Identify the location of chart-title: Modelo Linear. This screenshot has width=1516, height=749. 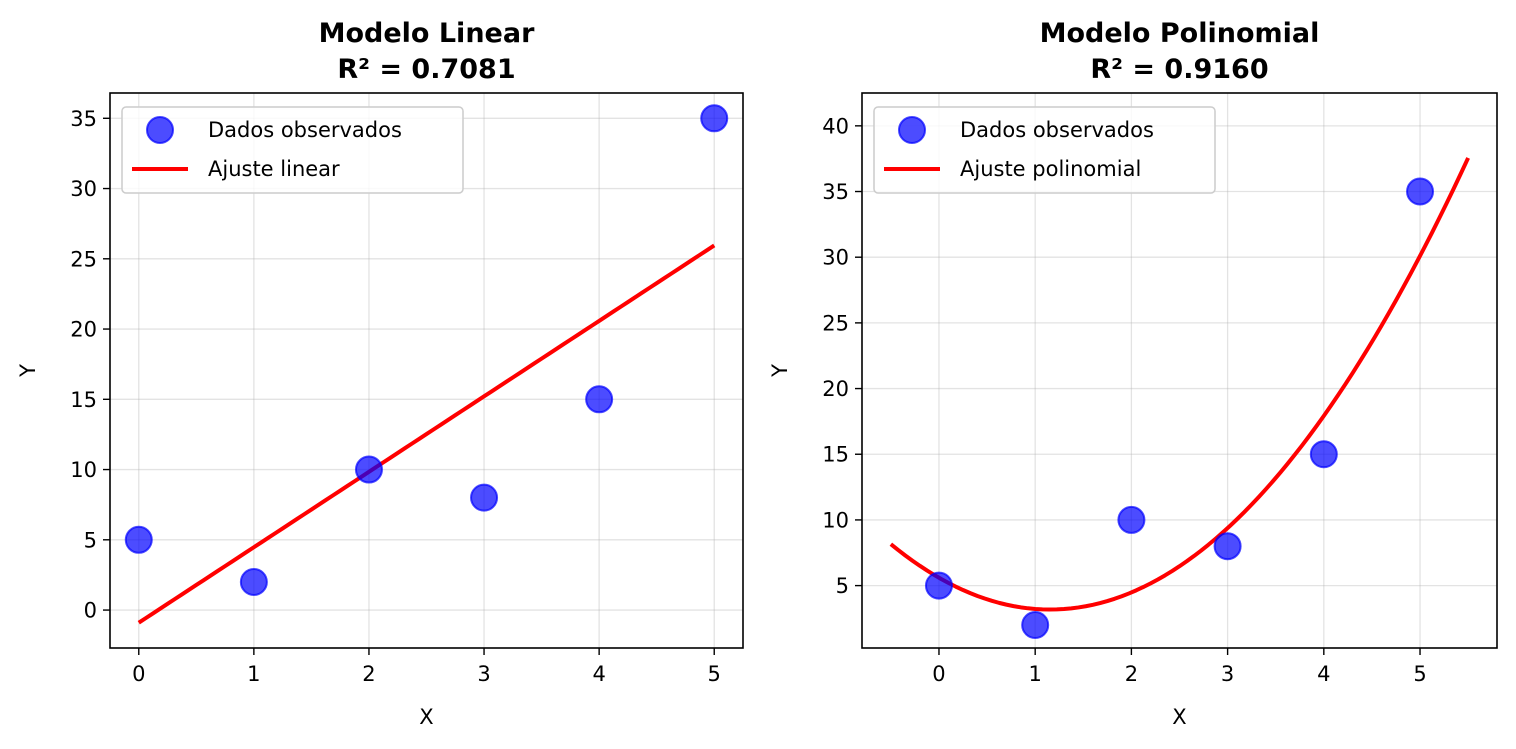
(427, 33).